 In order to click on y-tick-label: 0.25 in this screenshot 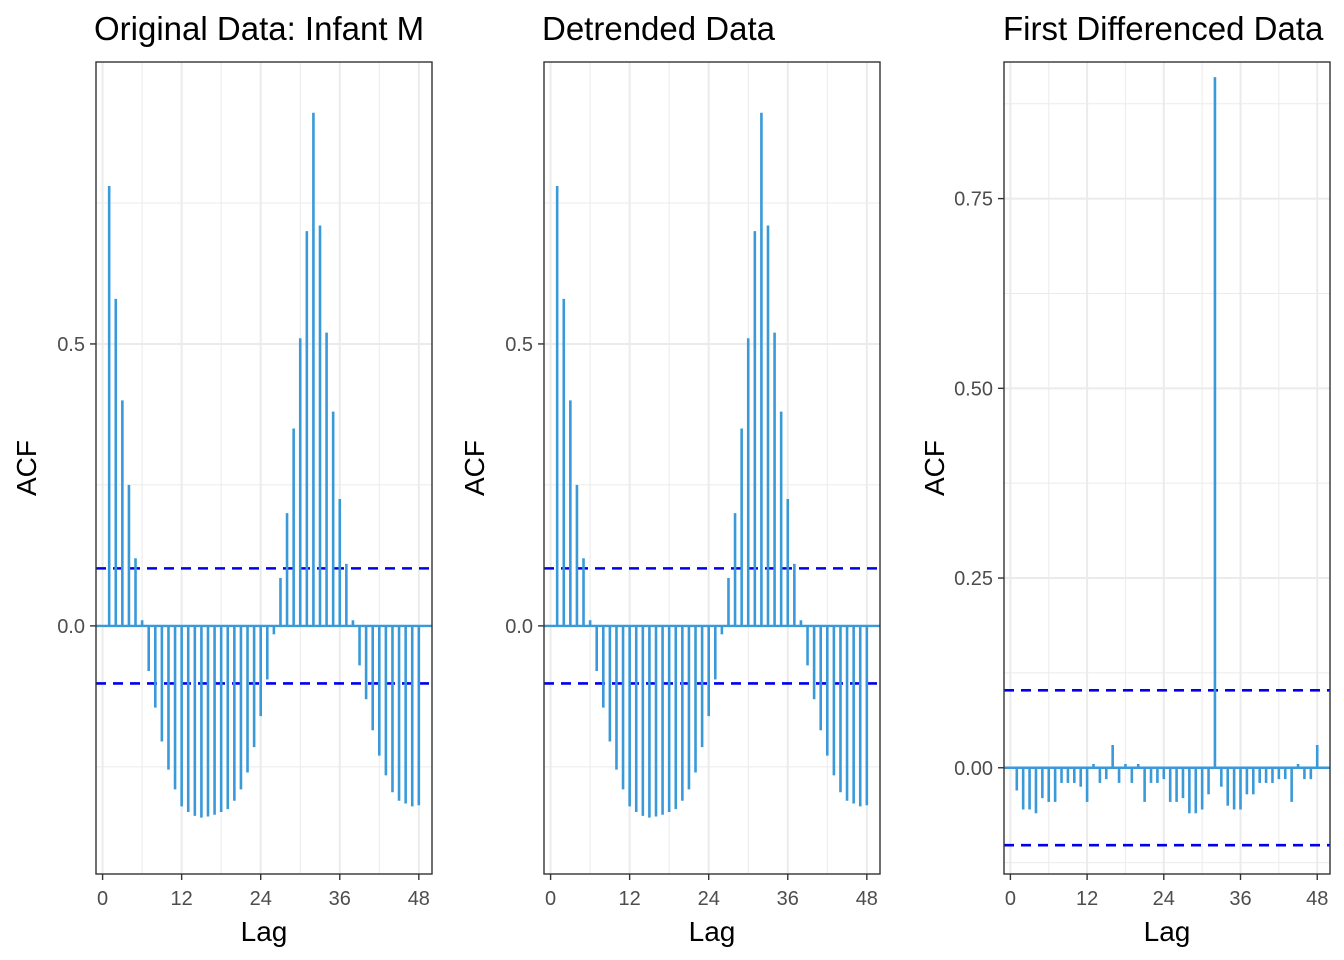, I will do `click(973, 579)`.